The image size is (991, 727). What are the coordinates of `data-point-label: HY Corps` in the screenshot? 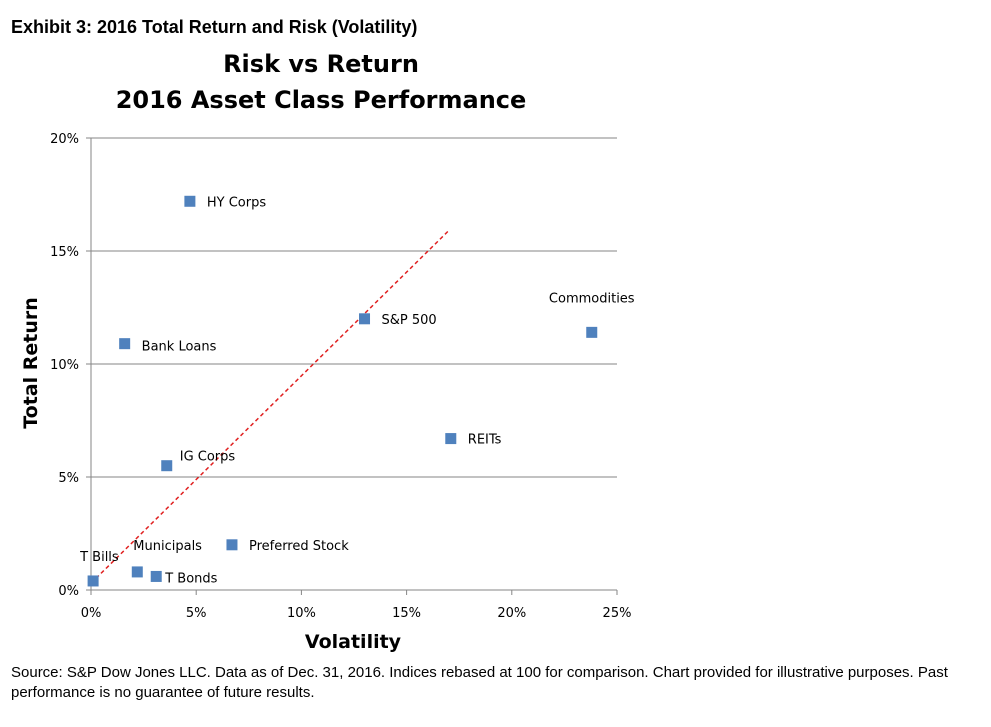 It's located at (236, 202).